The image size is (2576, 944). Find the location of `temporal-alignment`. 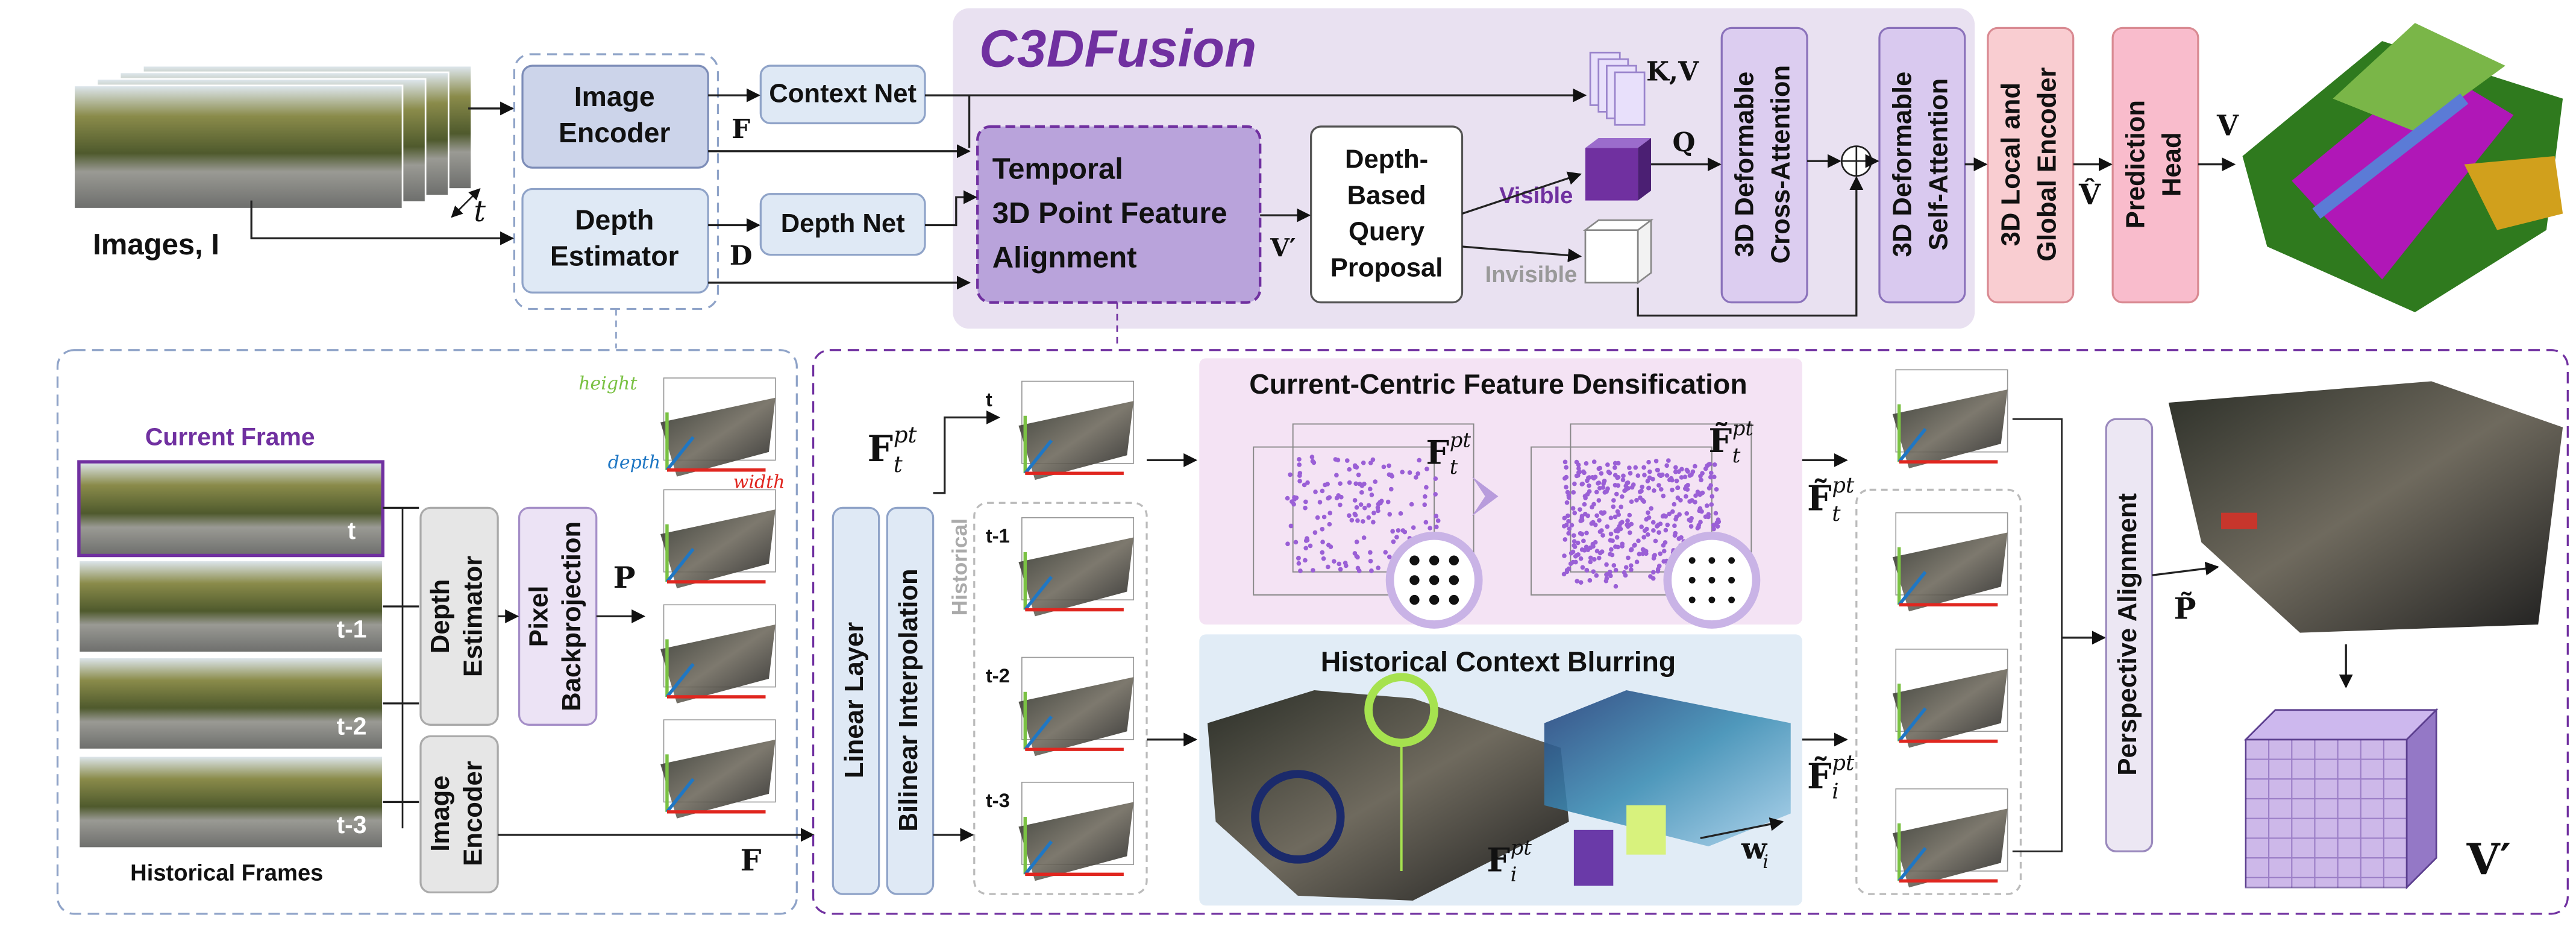

temporal-alignment is located at coordinates (1119, 214).